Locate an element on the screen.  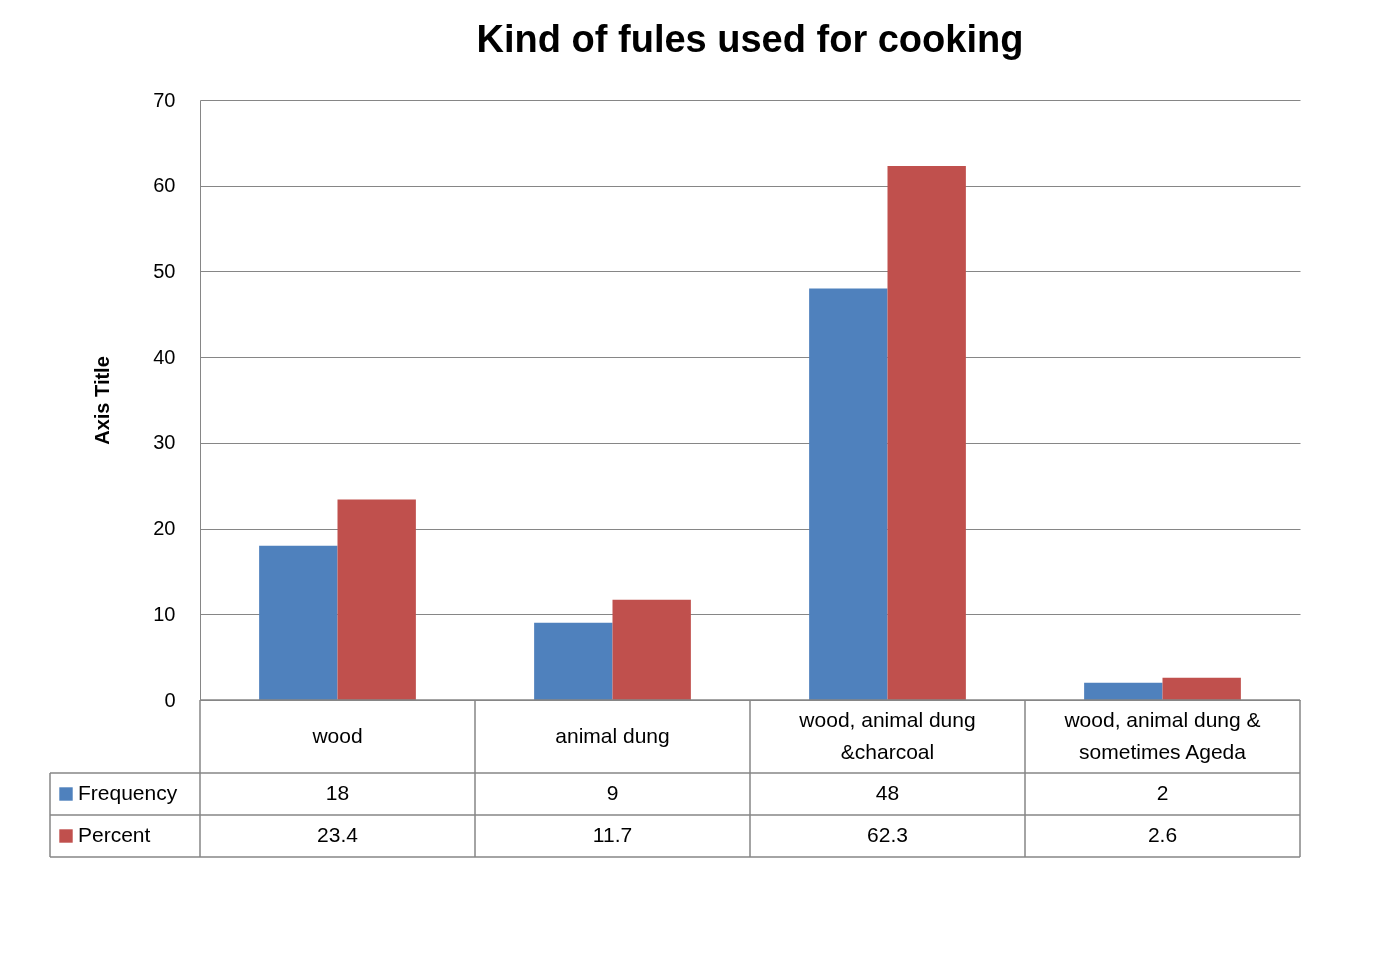
legend-label: Percent is located at coordinates (114, 834).